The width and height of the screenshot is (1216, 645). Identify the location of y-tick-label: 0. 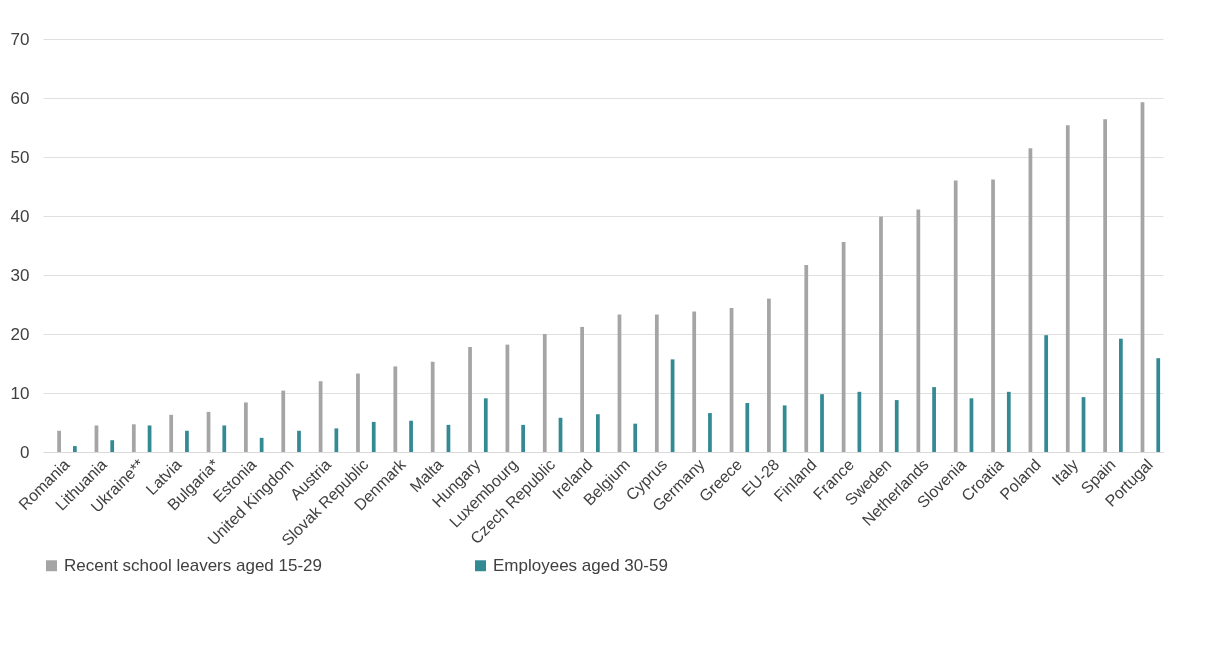
(25, 452).